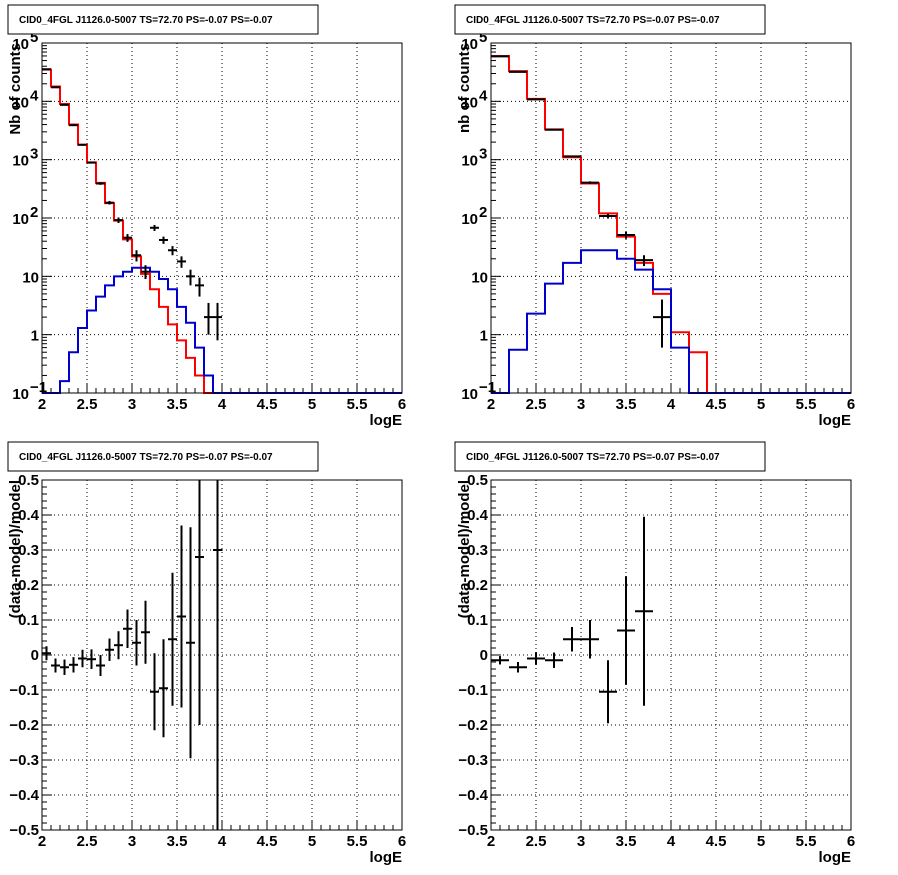  I want to click on y-tick-exponent: 2, so click(34, 212).